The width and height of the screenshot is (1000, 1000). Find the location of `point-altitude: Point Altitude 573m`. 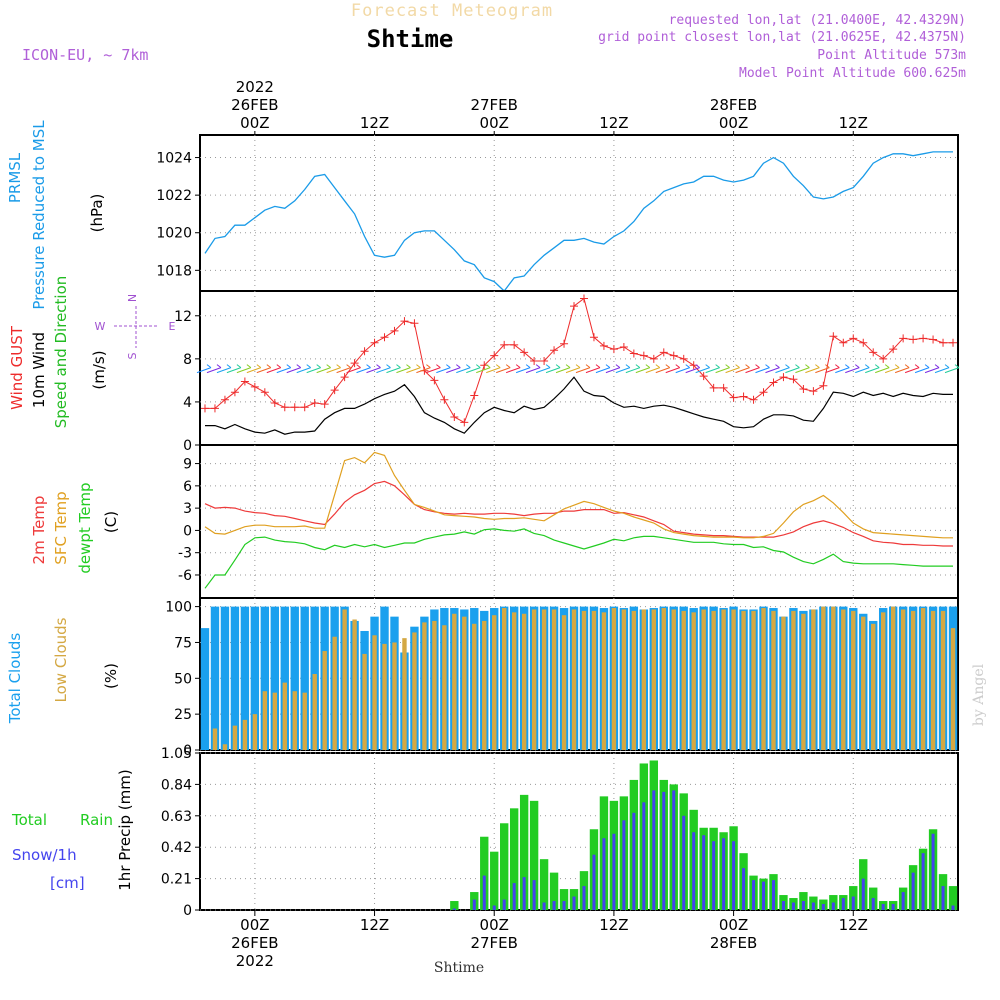

point-altitude: Point Altitude 573m is located at coordinates (891, 55).